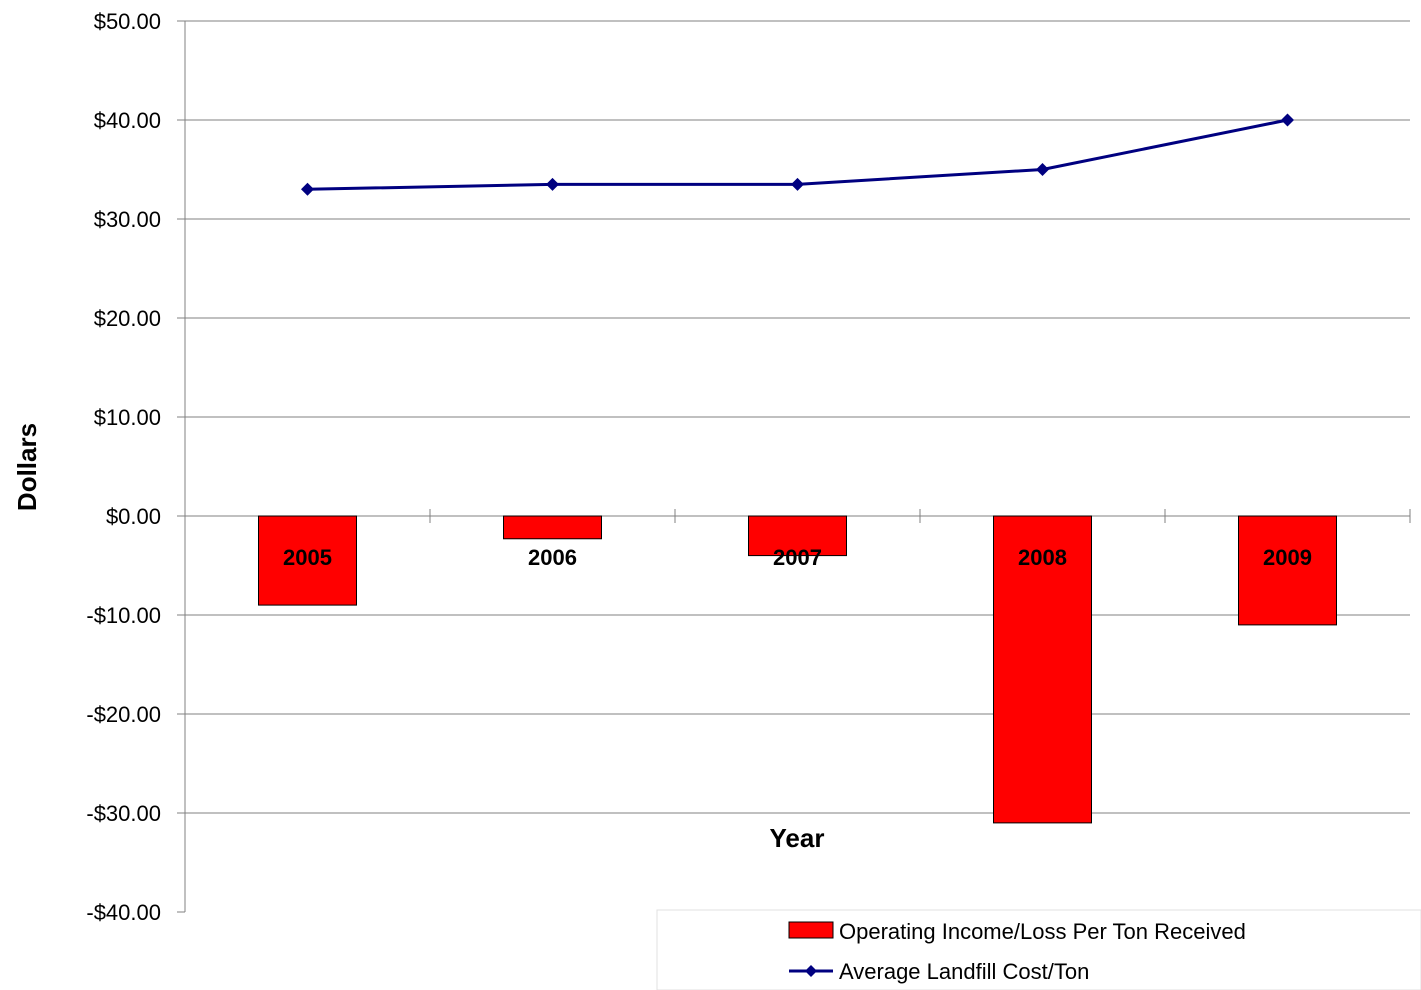 Image resolution: width=1421 pixels, height=990 pixels. I want to click on legend-diamond-marker, so click(811, 971).